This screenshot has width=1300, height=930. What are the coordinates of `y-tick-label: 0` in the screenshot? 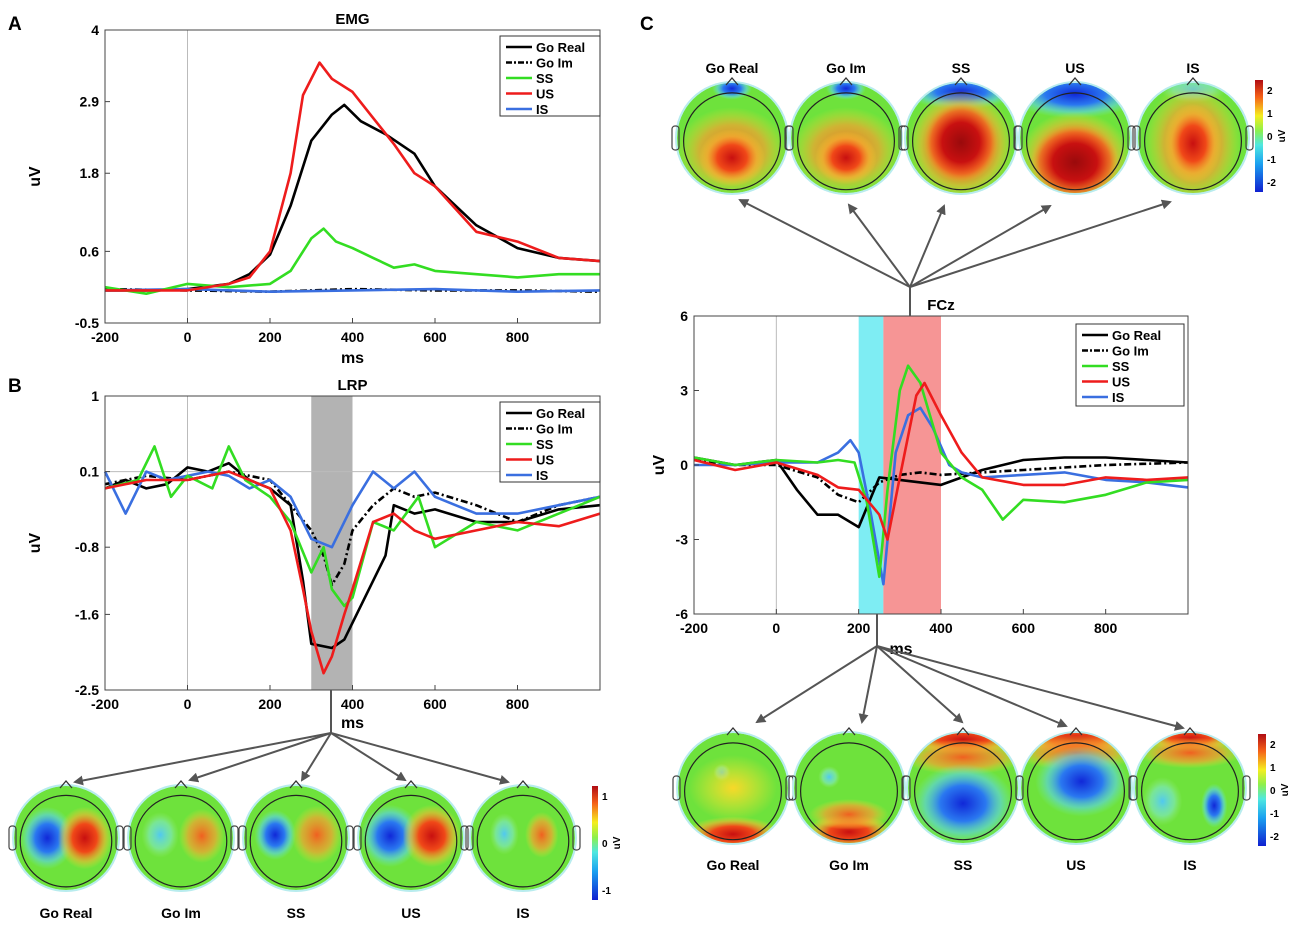 It's located at (684, 465).